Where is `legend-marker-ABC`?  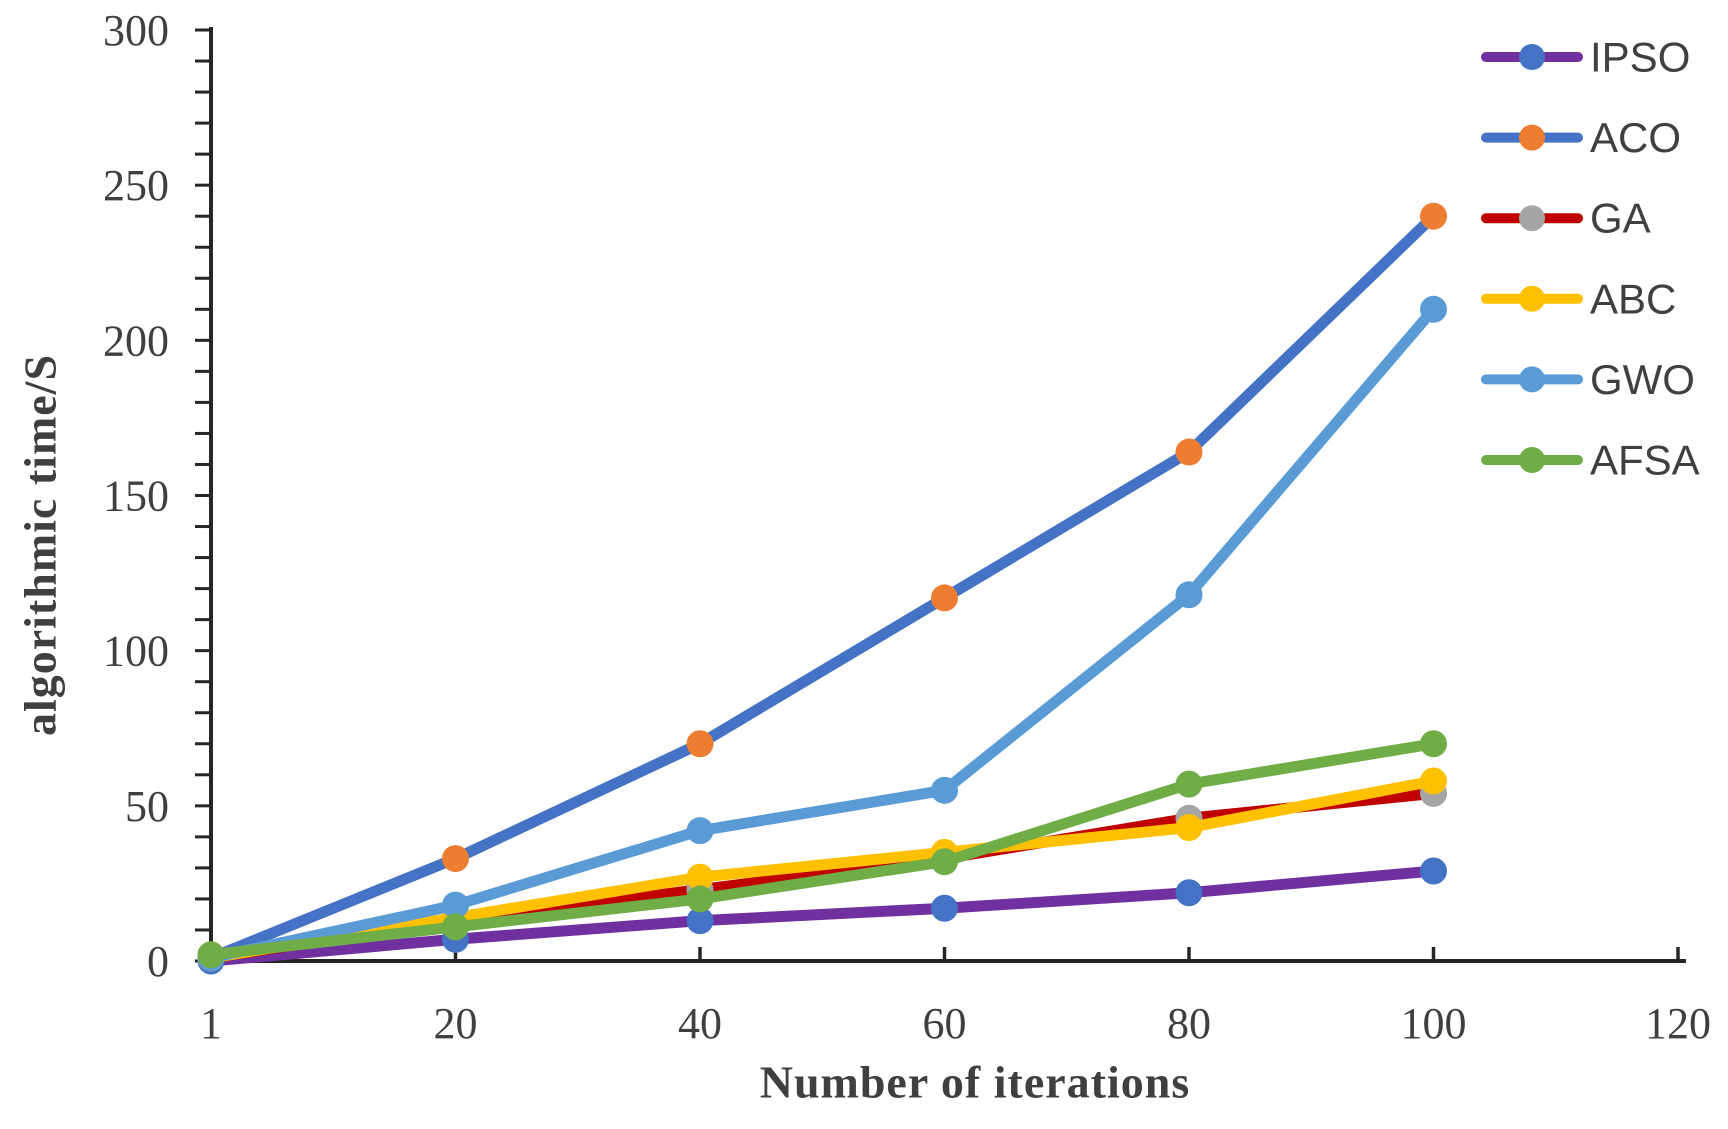
legend-marker-ABC is located at coordinates (1532, 298).